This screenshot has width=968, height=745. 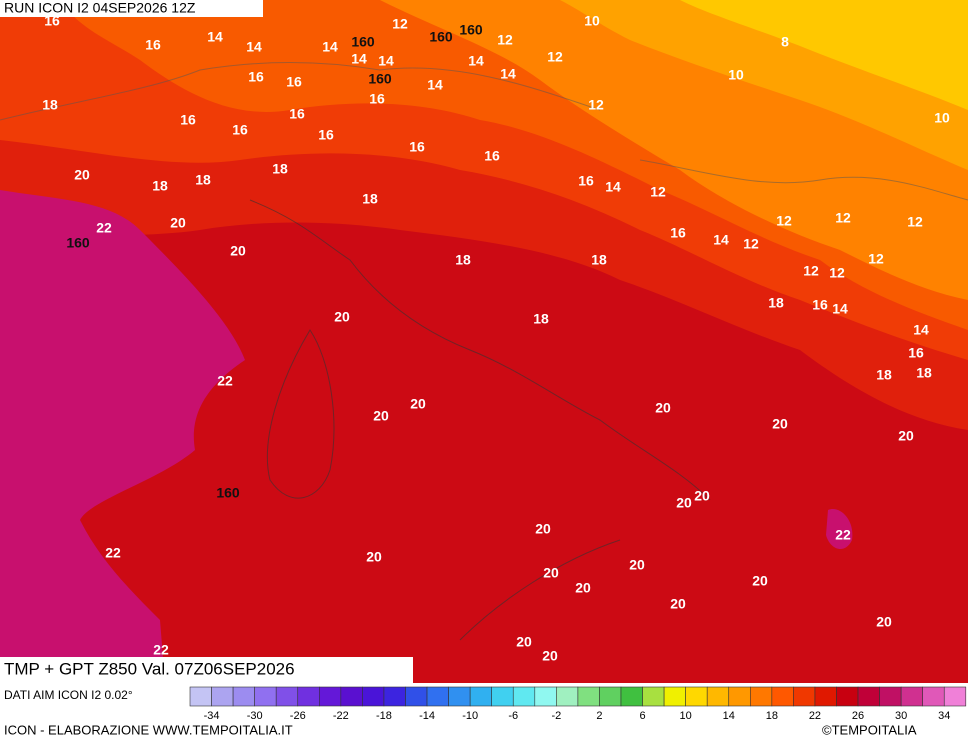 I want to click on colorbar-tick-label: -2, so click(x=556, y=716).